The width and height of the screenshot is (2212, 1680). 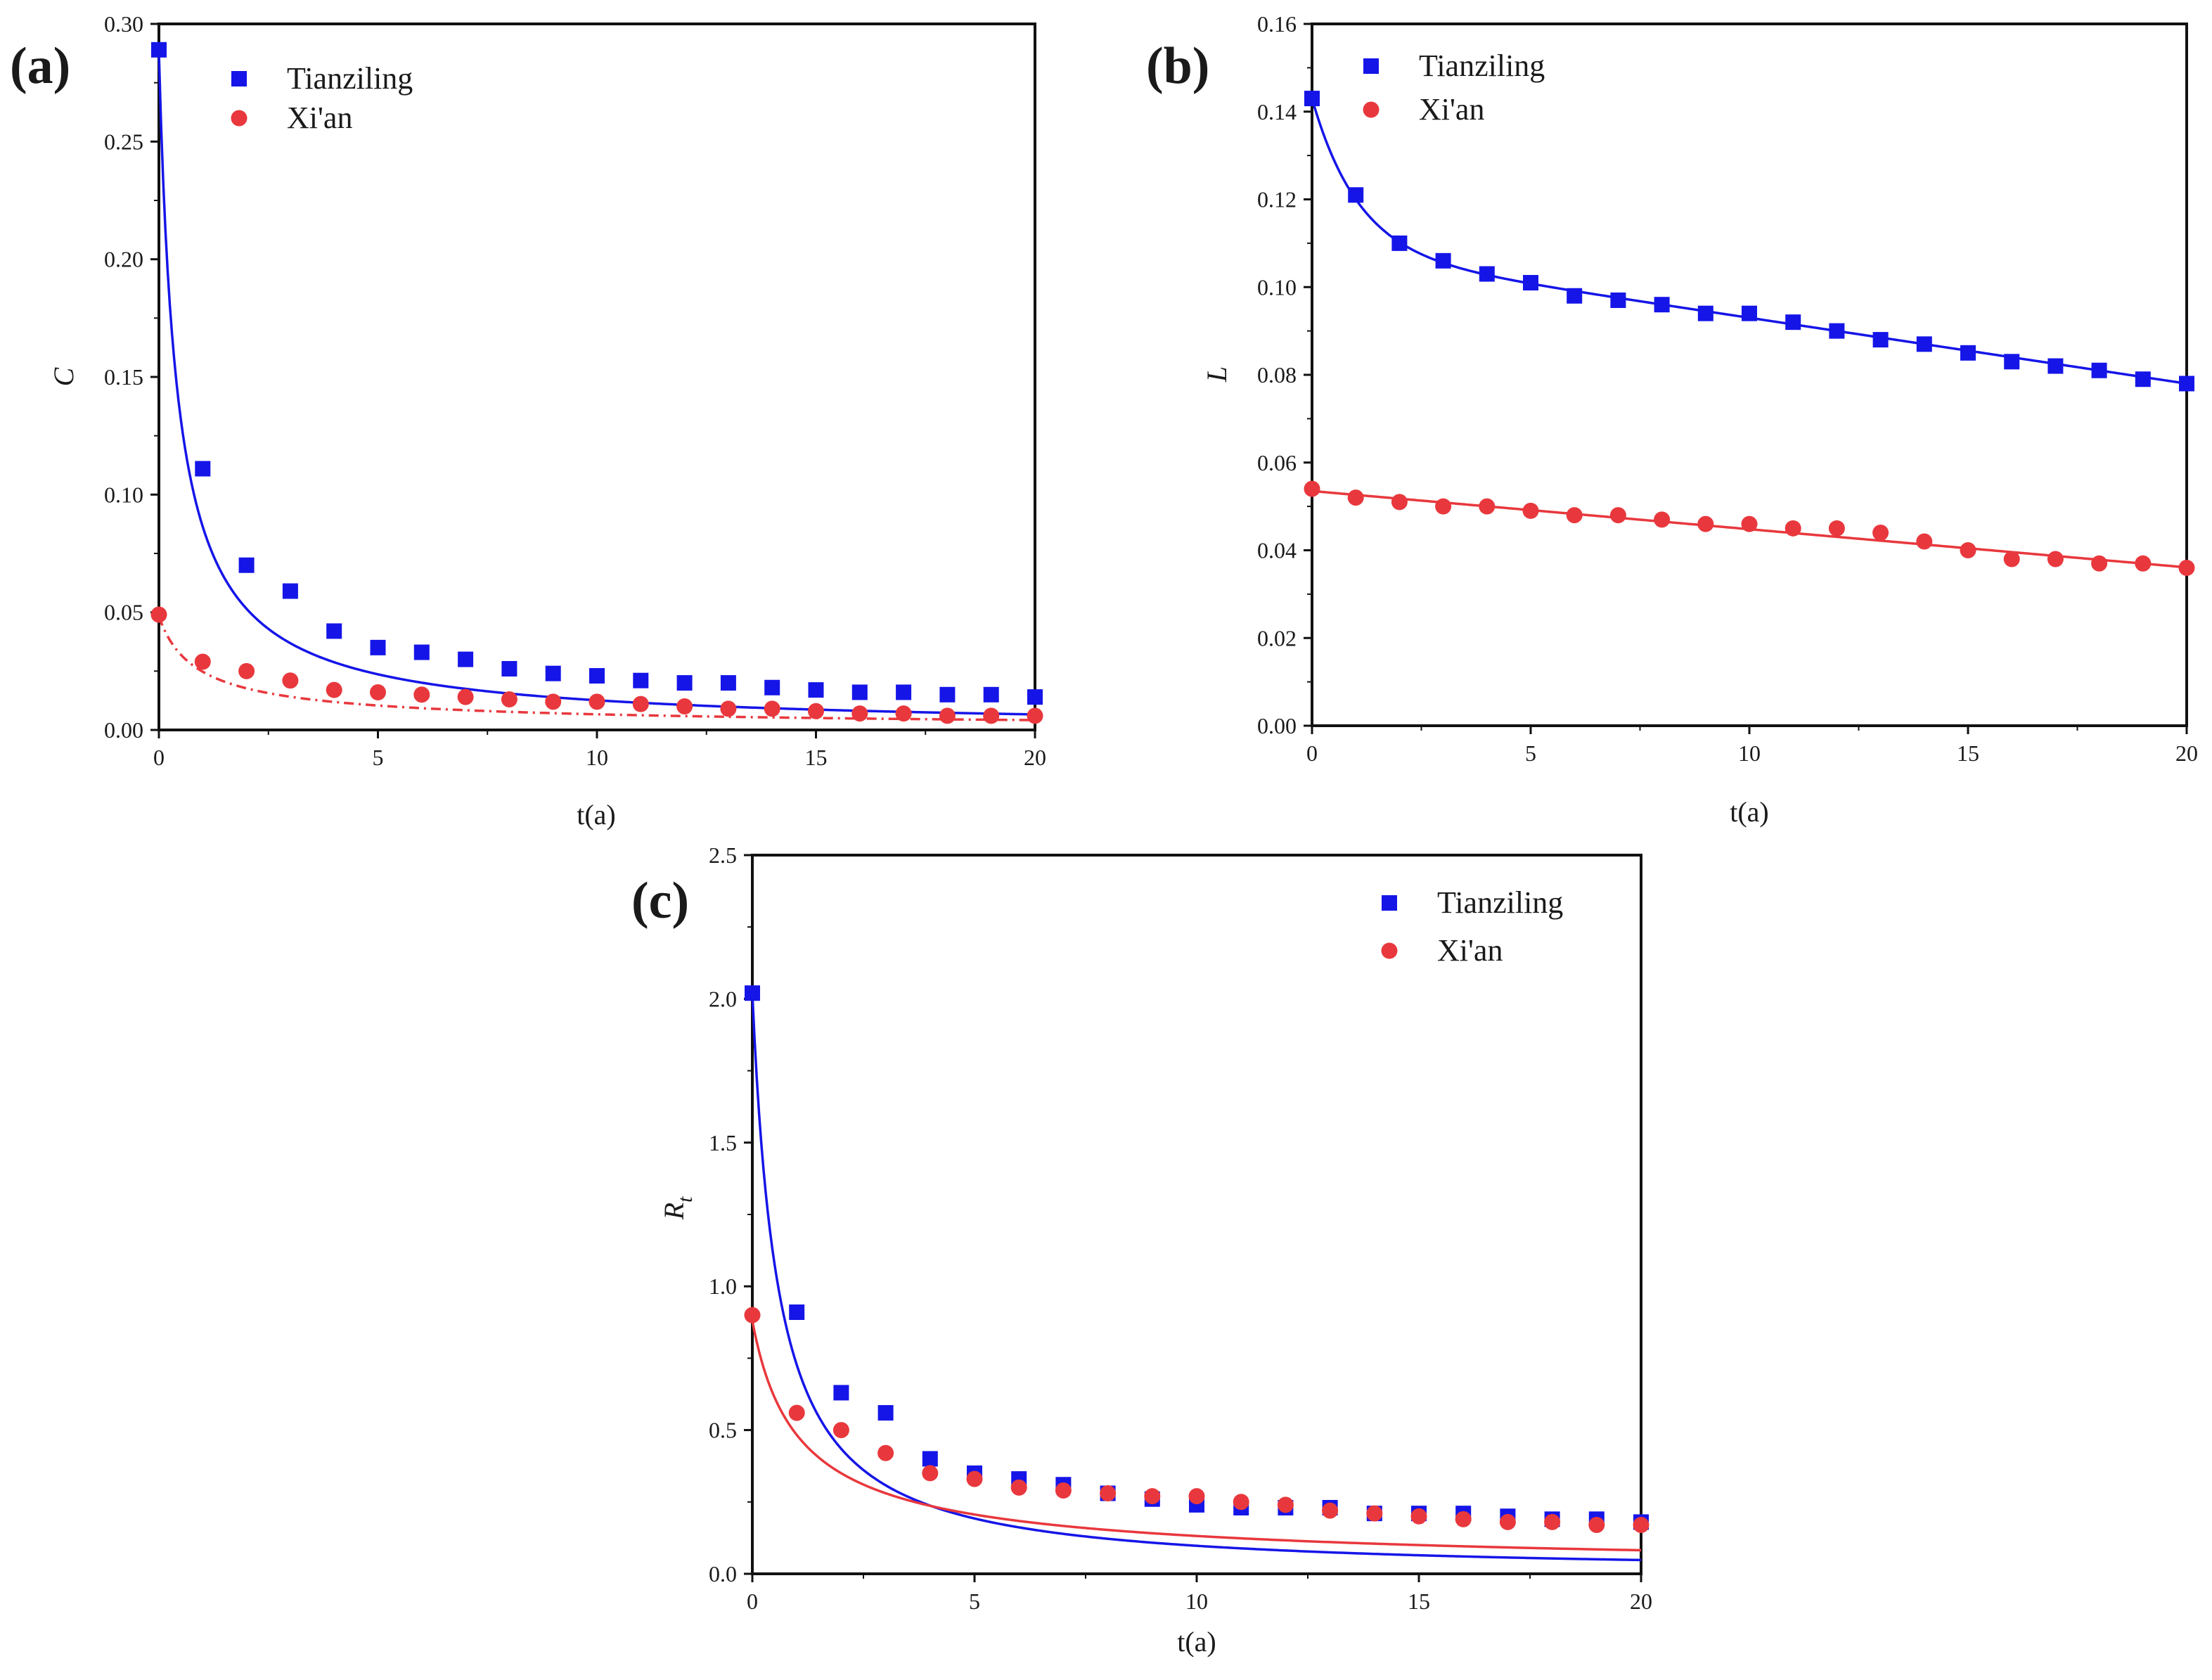 I want to click on x-tick-label-a: 15, so click(x=816, y=757).